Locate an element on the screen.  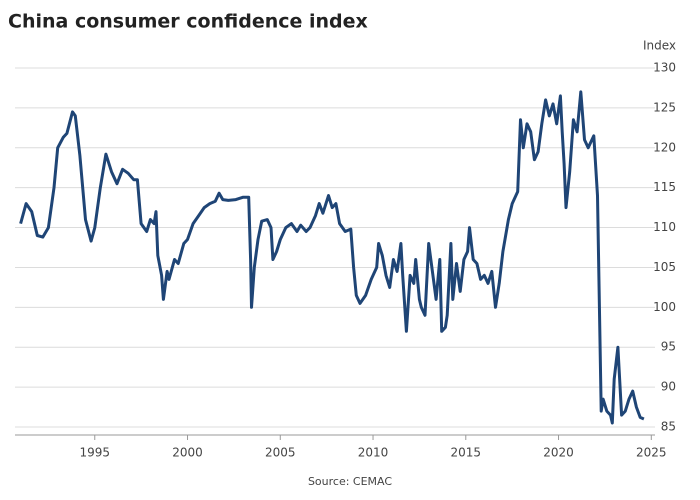
x-tick-label: 2015 is located at coordinates (466, 453).